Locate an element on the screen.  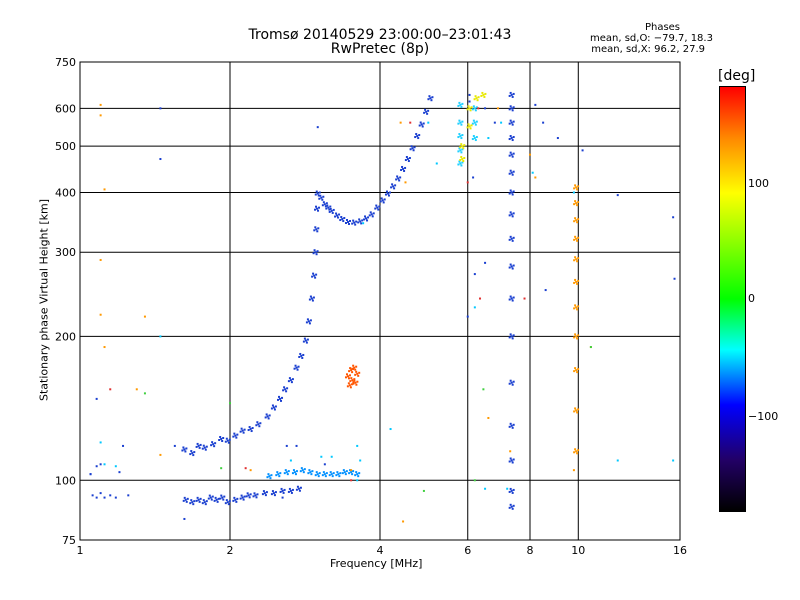
chart-subtitle: RwPretec (8p) is located at coordinates (380, 49).